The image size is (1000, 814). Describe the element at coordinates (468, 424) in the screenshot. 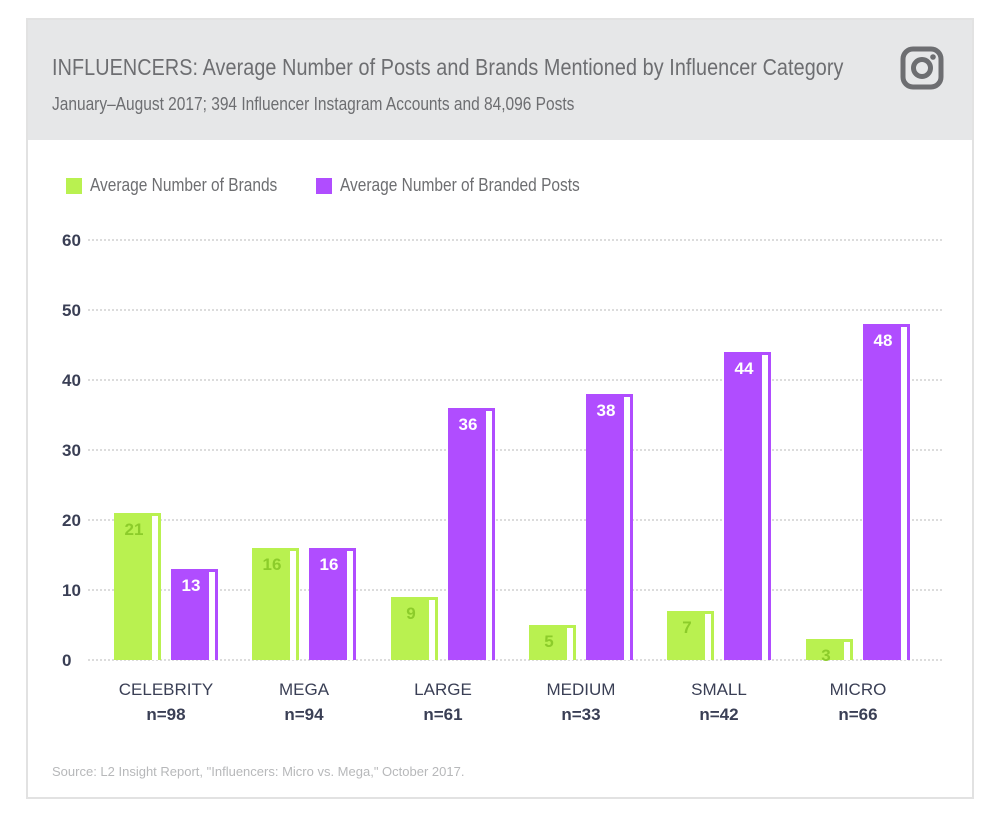

I see `data-label-posts-large: 36` at that location.